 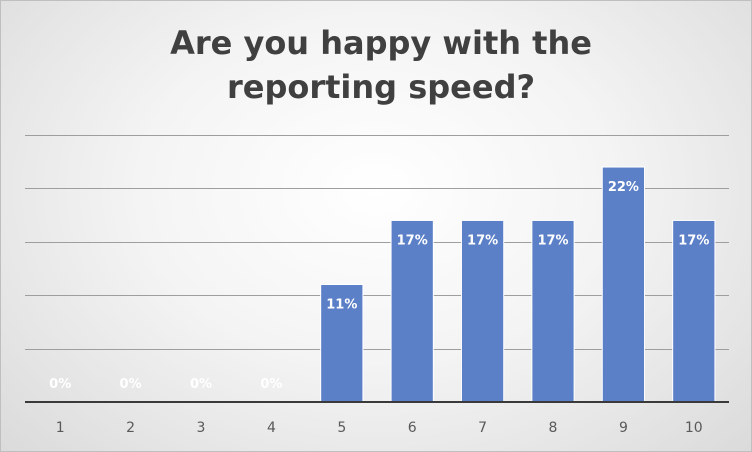 What do you see at coordinates (482, 428) in the screenshot?
I see `x-tick-label-7: 7` at bounding box center [482, 428].